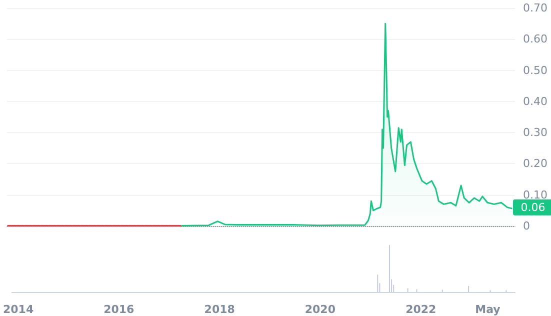 Image resolution: width=551 pixels, height=316 pixels. Describe the element at coordinates (533, 207) in the screenshot. I see `annotation: 0.06` at that location.